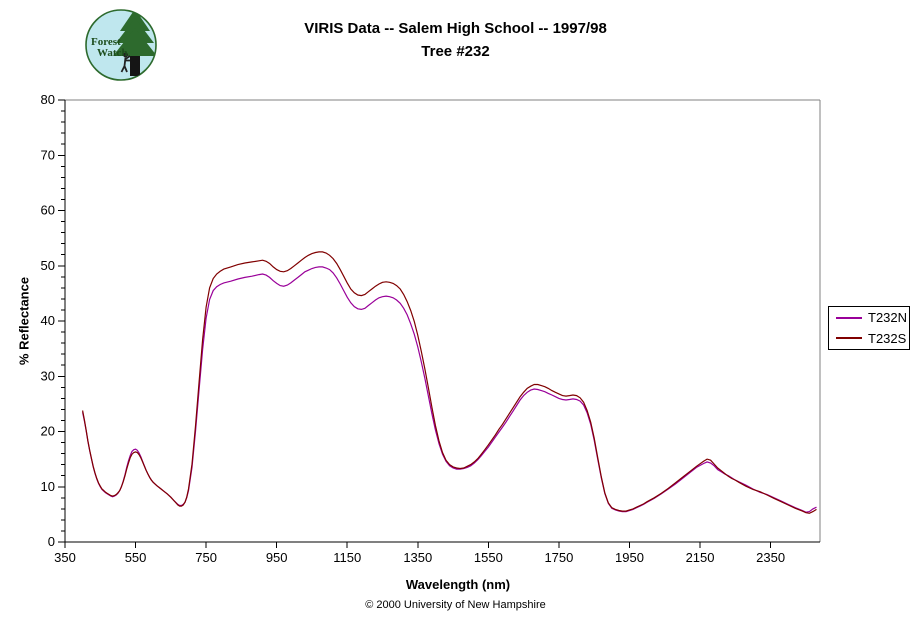 Image resolution: width=911 pixels, height=623 pixels. Describe the element at coordinates (887, 338) in the screenshot. I see `legend-label-t232s: T232S` at that location.